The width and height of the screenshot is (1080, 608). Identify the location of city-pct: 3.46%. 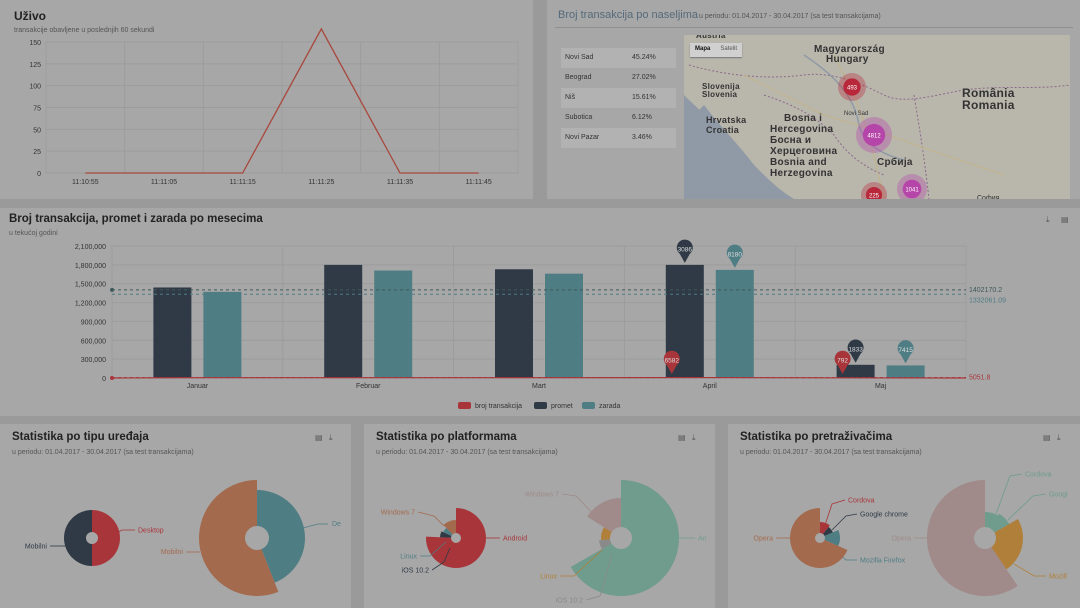
(642, 137).